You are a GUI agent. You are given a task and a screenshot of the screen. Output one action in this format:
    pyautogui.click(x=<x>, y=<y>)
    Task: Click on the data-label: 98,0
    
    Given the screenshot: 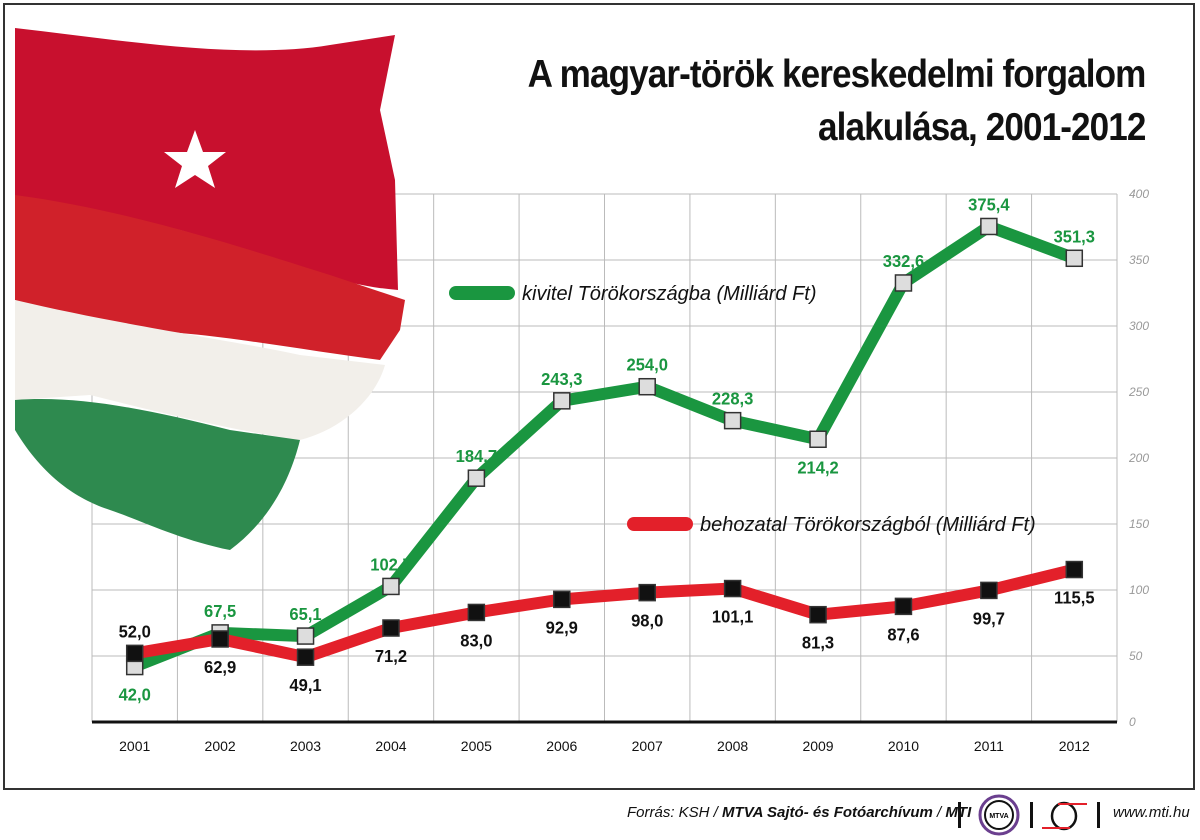 What is the action you would take?
    pyautogui.click(x=647, y=620)
    